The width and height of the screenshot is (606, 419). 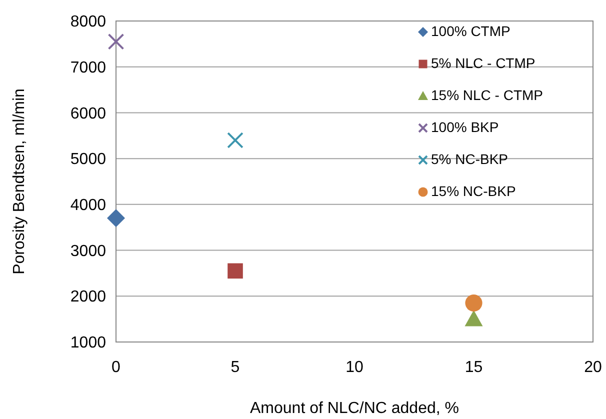 I want to click on y-tick-label: 7000, so click(x=88, y=67).